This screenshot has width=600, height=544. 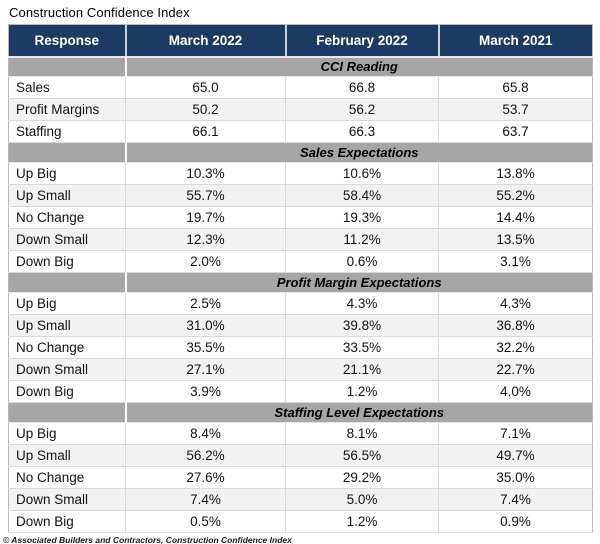 I want to click on cell-value: 56.5%, so click(x=362, y=455).